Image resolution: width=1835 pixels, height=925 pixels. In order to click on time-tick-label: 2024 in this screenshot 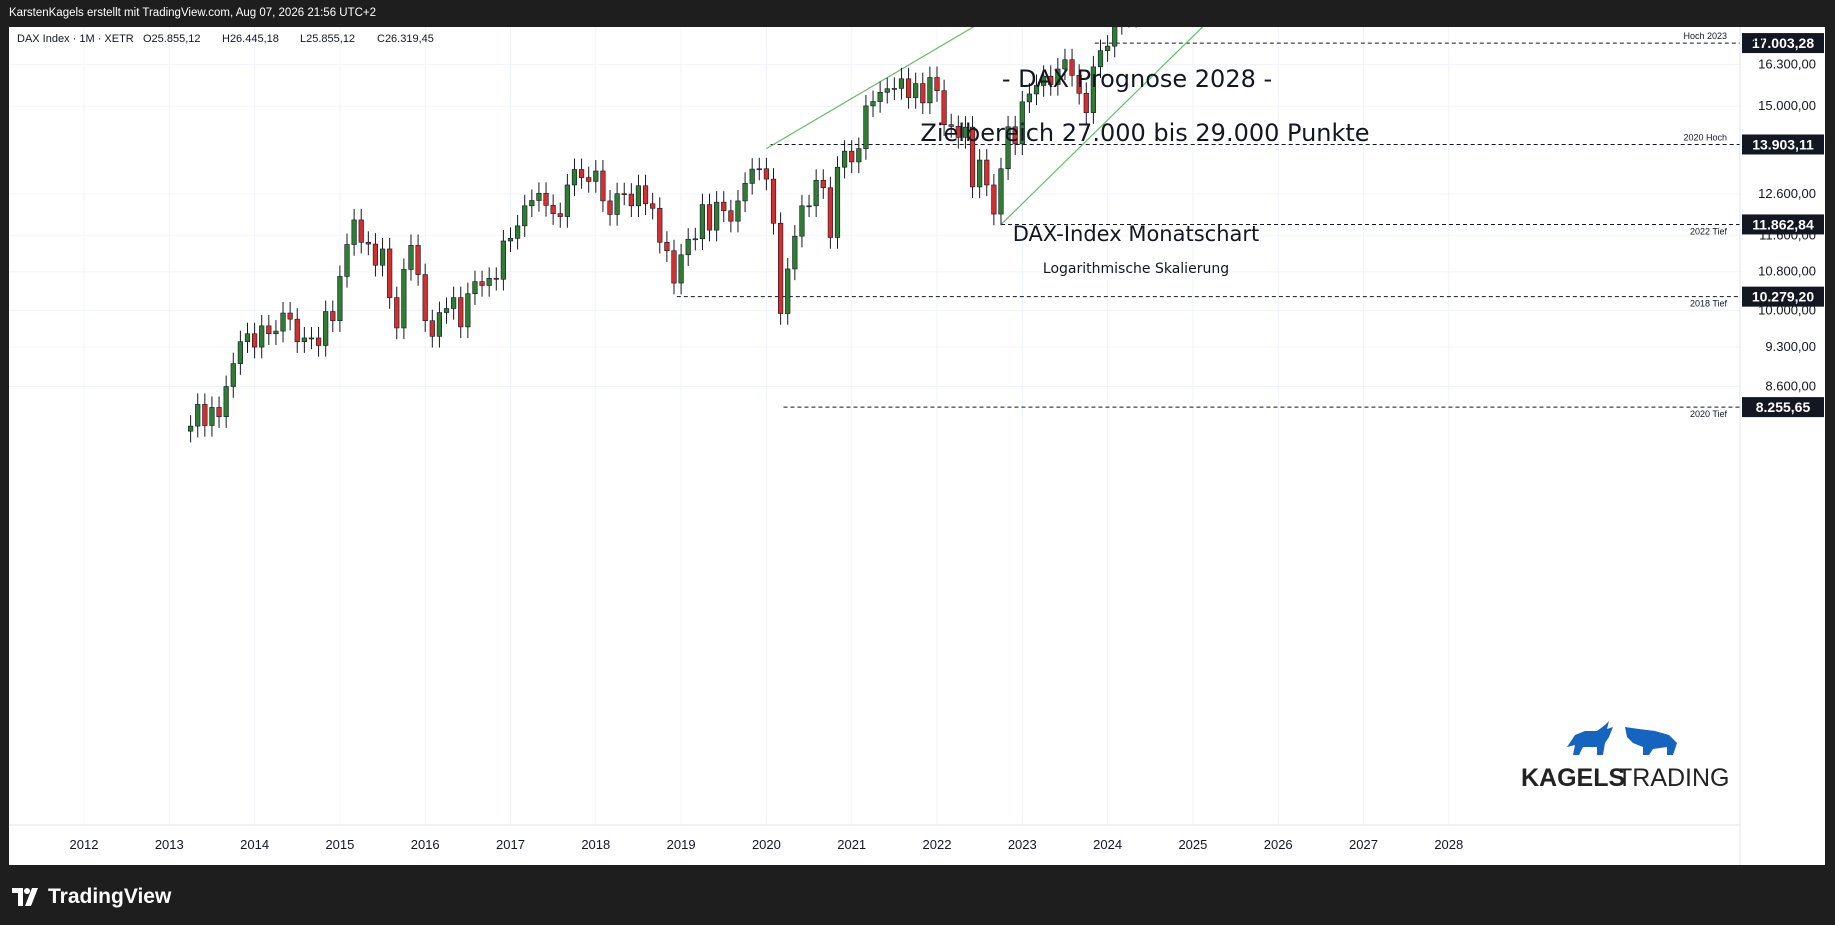, I will do `click(1107, 844)`.